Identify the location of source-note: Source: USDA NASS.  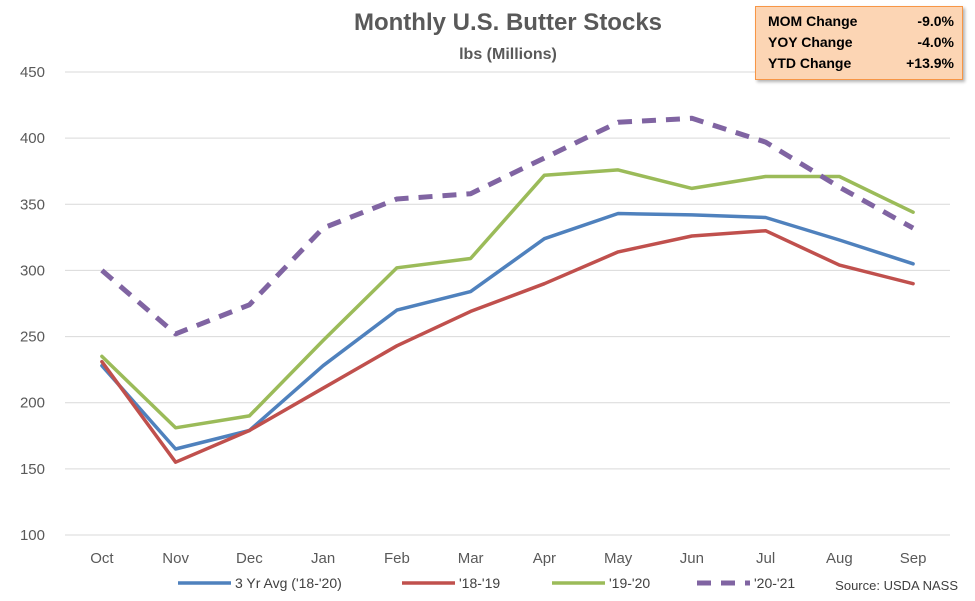
(896, 585).